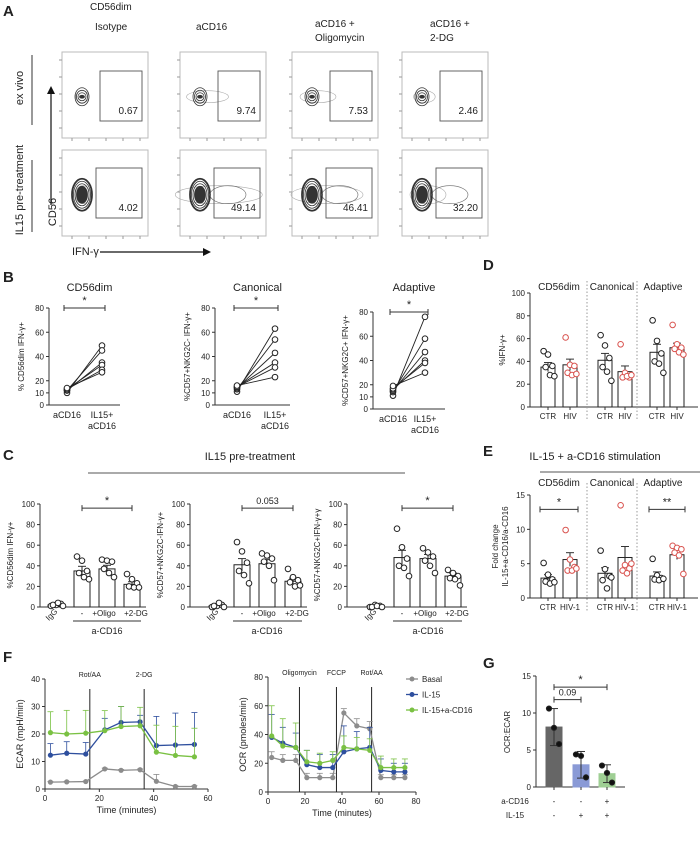  What do you see at coordinates (127, 810) in the screenshot?
I see `x-axis-label: Time (minutes)` at bounding box center [127, 810].